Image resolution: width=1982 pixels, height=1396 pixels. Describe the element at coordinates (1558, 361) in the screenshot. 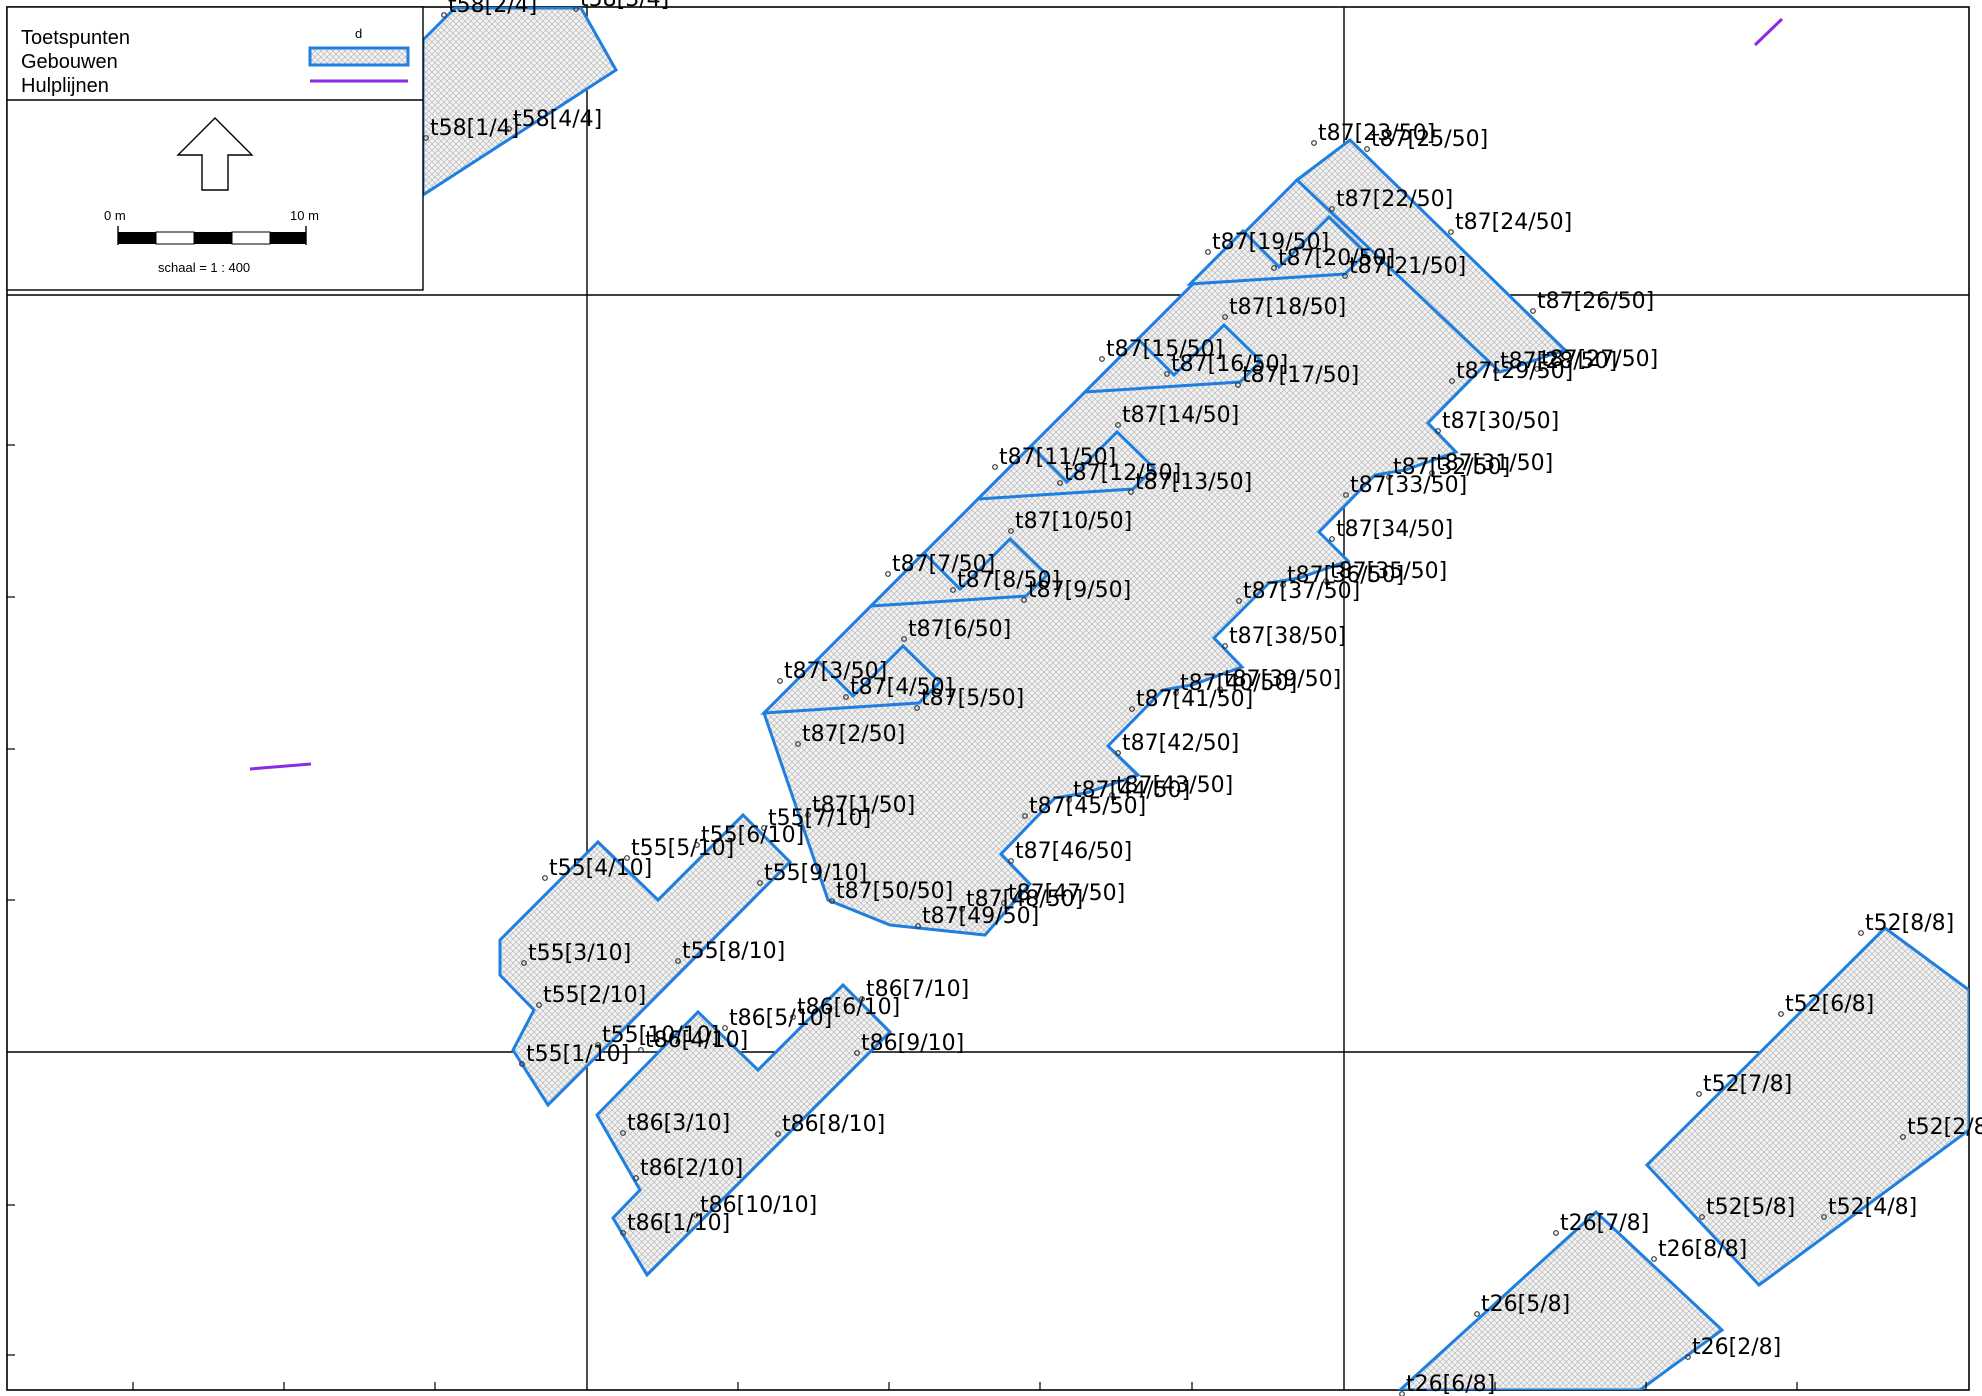

I see `point-label: t87[28/50]` at that location.